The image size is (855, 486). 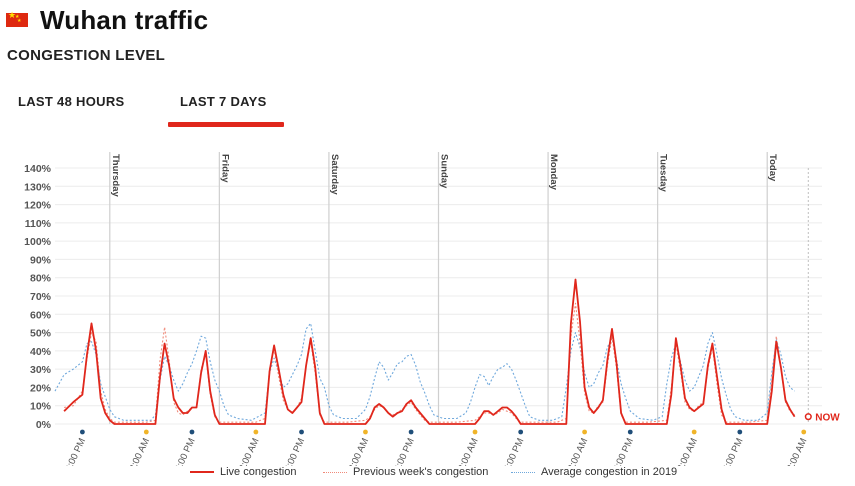 I want to click on section-title: CONGESTION LEVEL, so click(x=86, y=55).